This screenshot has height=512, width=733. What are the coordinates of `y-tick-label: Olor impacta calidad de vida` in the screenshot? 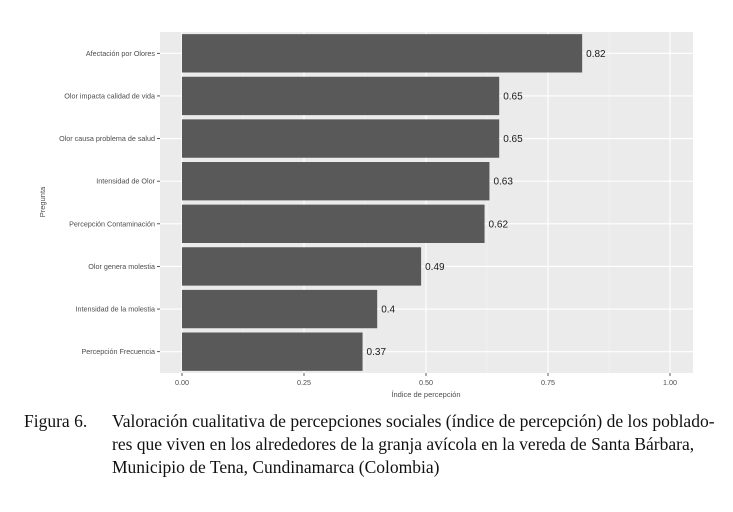 It's located at (109, 95).